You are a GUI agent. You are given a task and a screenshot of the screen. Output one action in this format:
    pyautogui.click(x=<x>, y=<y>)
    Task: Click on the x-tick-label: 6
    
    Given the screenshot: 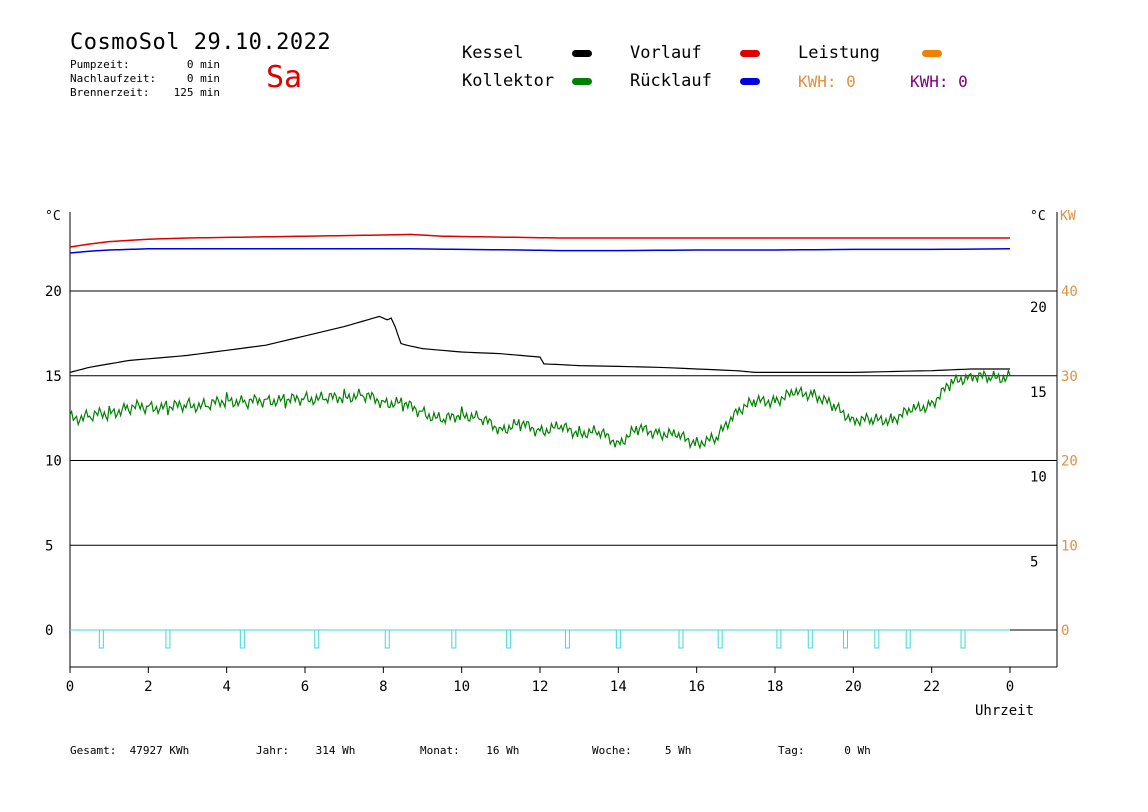 What is the action you would take?
    pyautogui.click(x=305, y=687)
    